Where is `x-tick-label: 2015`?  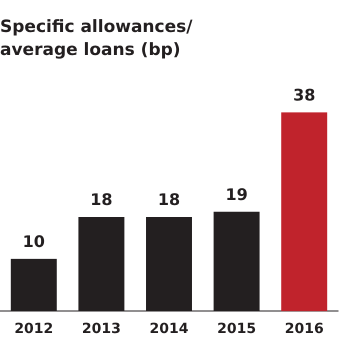
x-tick-label: 2015 is located at coordinates (236, 329).